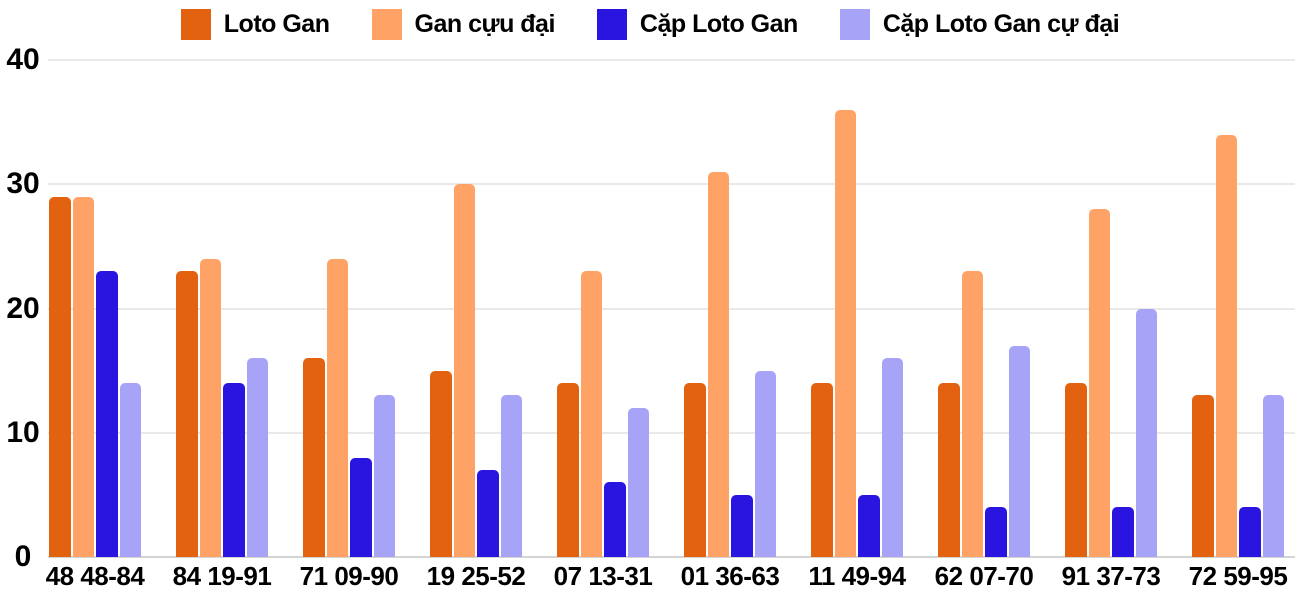  What do you see at coordinates (349, 576) in the screenshot?
I see `x-axis-category-label: 71 09-90` at bounding box center [349, 576].